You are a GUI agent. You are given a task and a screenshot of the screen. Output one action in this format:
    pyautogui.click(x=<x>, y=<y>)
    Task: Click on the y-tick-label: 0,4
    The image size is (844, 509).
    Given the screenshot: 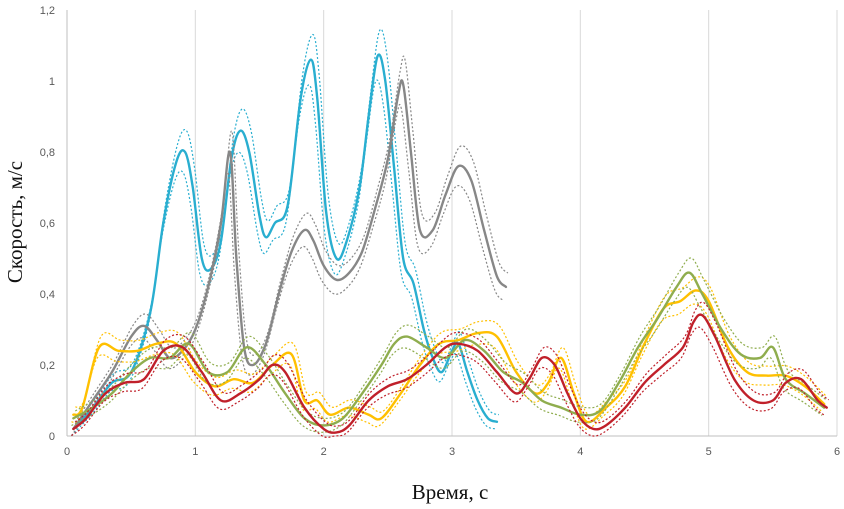 What is the action you would take?
    pyautogui.click(x=47, y=295)
    